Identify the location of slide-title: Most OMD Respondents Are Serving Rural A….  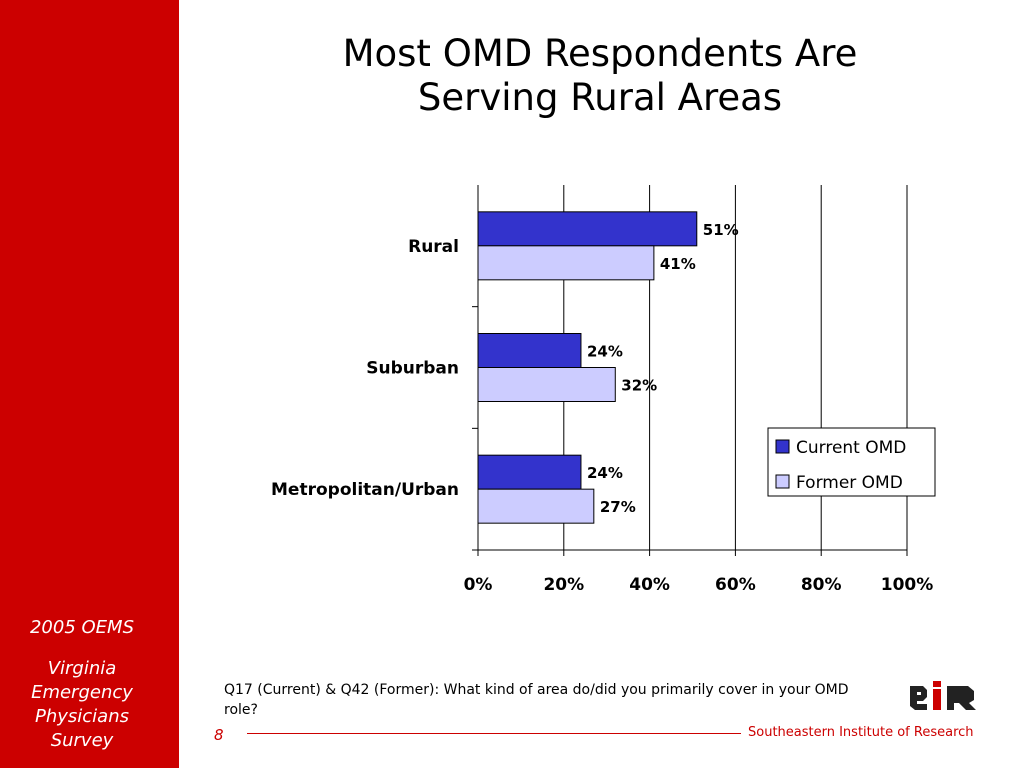
(600, 76).